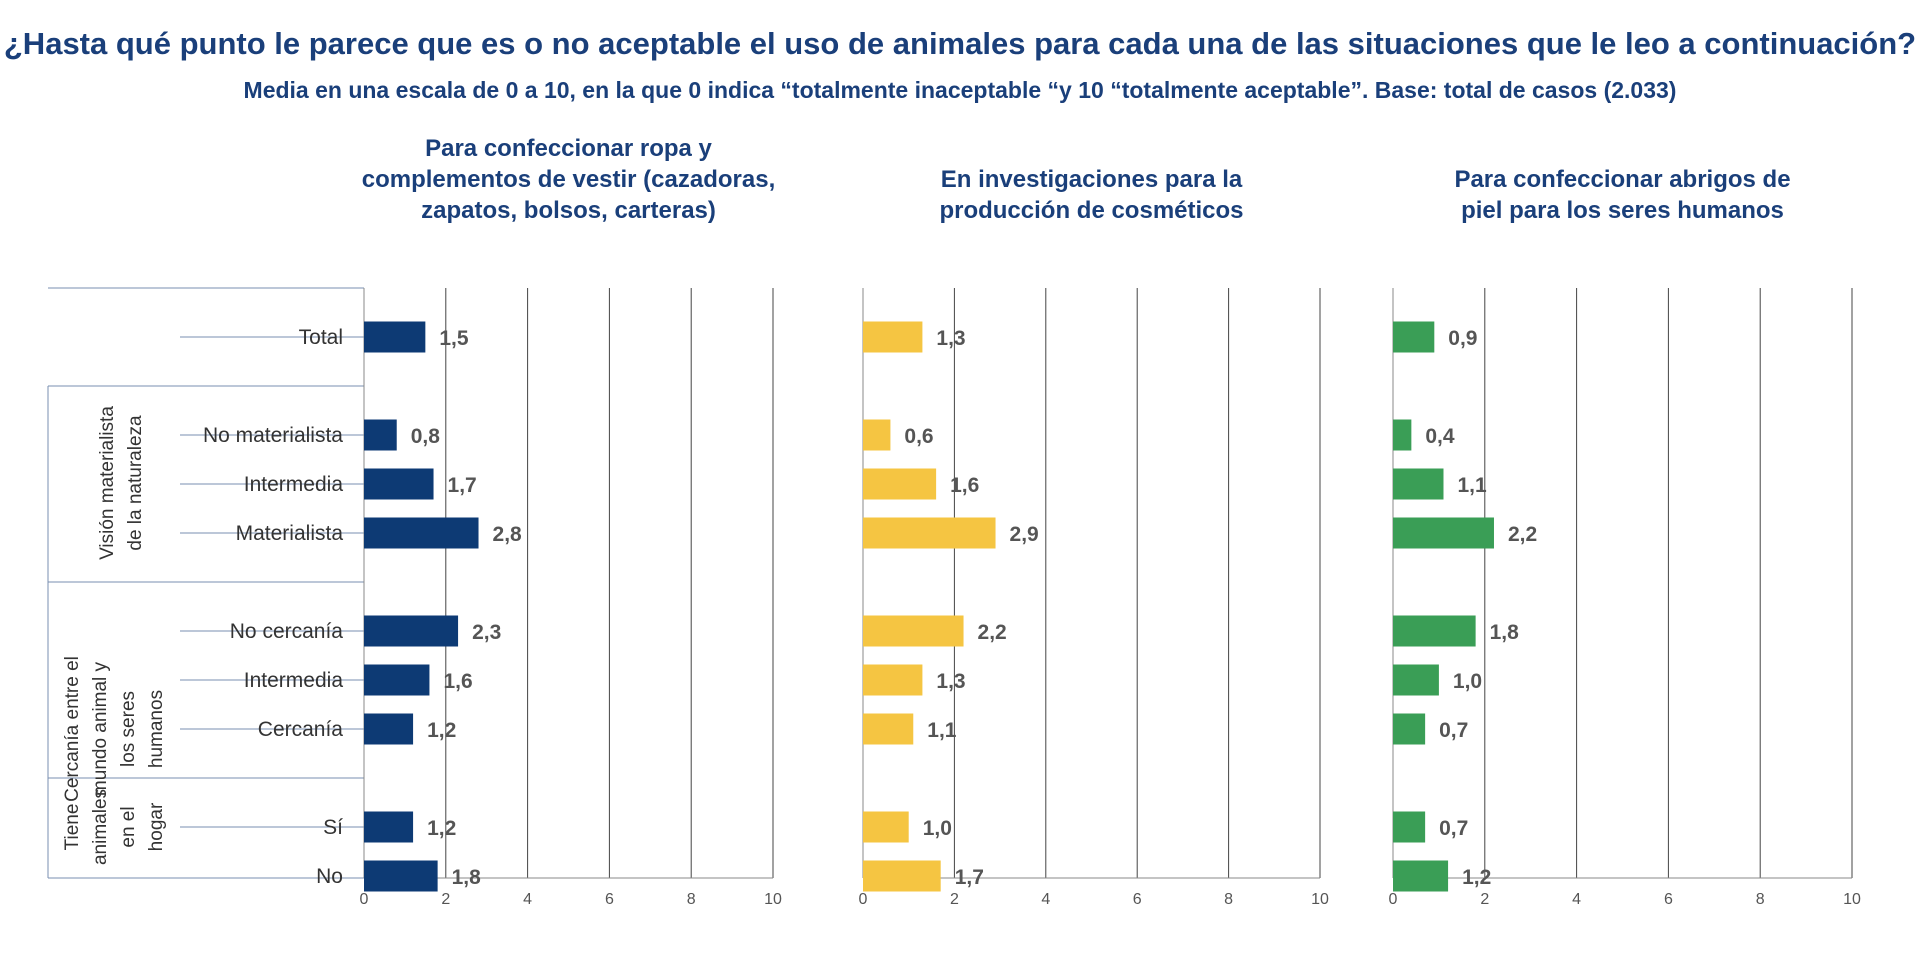 The width and height of the screenshot is (1920, 974). What do you see at coordinates (1462, 338) in the screenshot?
I see `data-label: 0,9` at bounding box center [1462, 338].